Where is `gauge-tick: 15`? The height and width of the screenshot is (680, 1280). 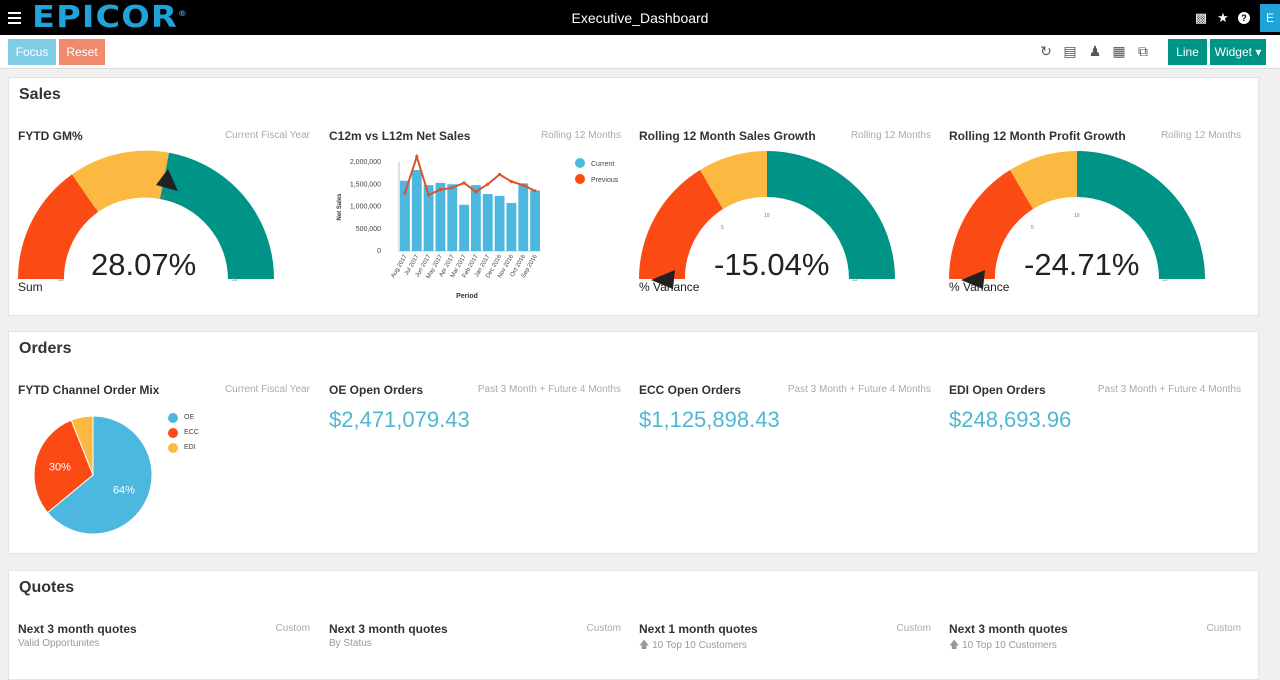 gauge-tick: 15 is located at coordinates (95, 211).